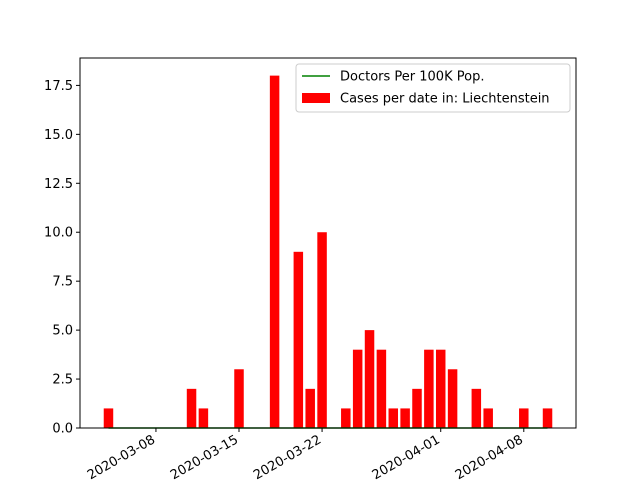  What do you see at coordinates (316, 98) in the screenshot?
I see `legend-bar-swatch` at bounding box center [316, 98].